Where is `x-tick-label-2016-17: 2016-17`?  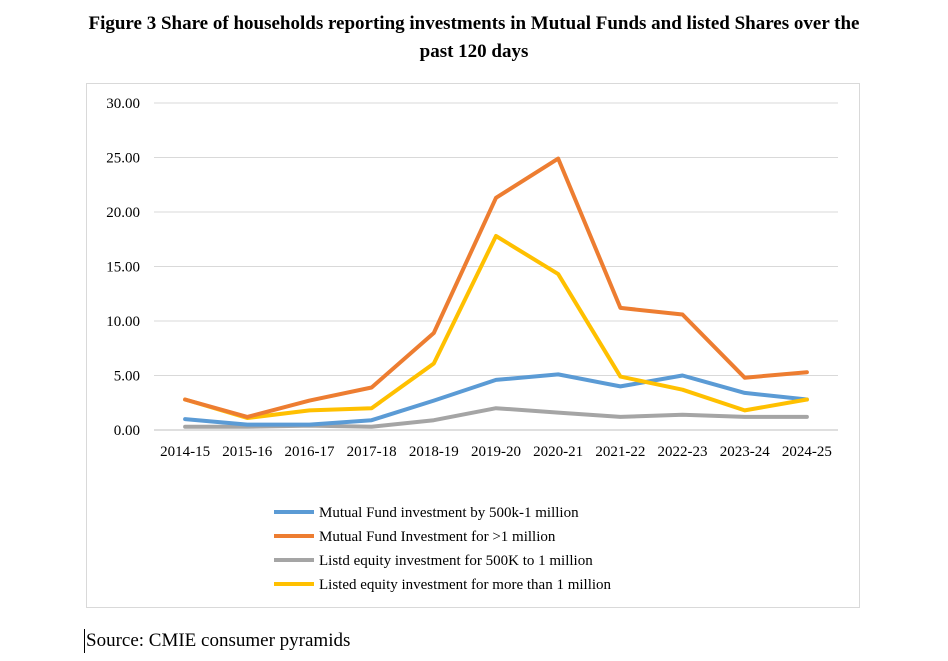 x-tick-label-2016-17: 2016-17 is located at coordinates (309, 452).